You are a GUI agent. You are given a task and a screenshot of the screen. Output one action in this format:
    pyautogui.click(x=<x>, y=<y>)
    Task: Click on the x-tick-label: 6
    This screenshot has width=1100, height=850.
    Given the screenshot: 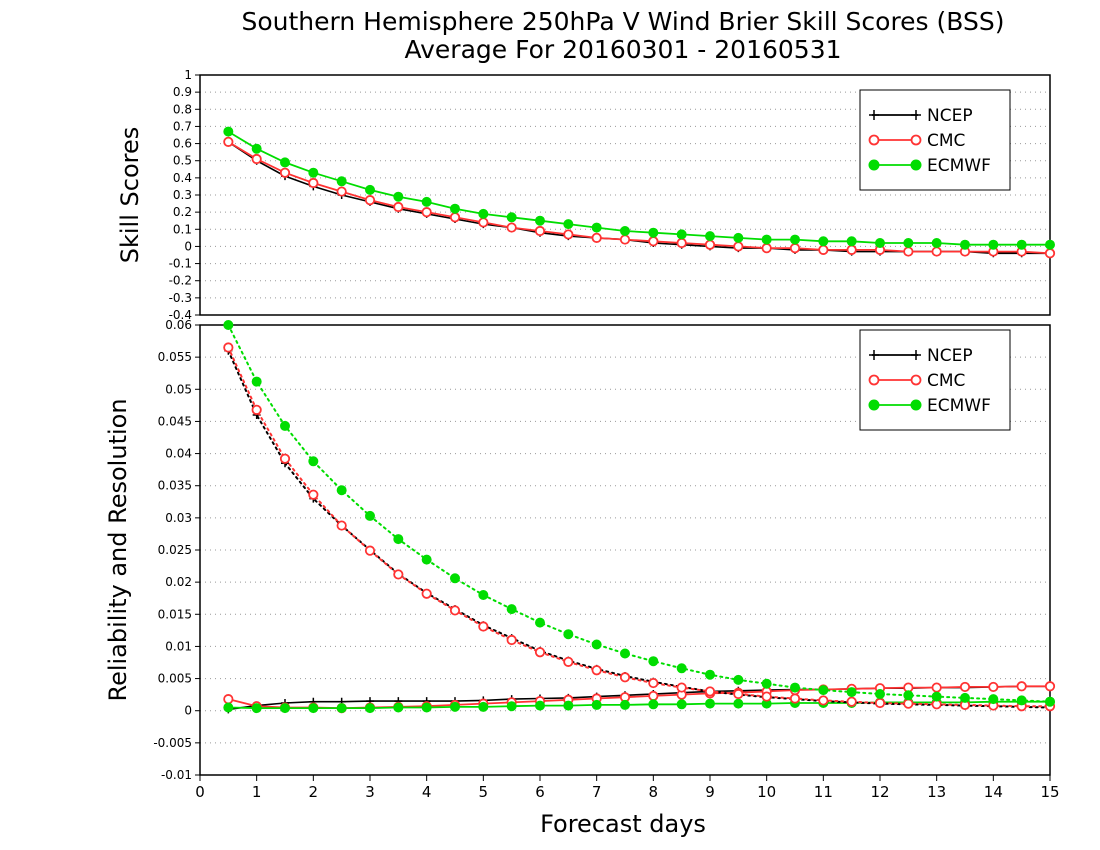 What is the action you would take?
    pyautogui.click(x=540, y=792)
    